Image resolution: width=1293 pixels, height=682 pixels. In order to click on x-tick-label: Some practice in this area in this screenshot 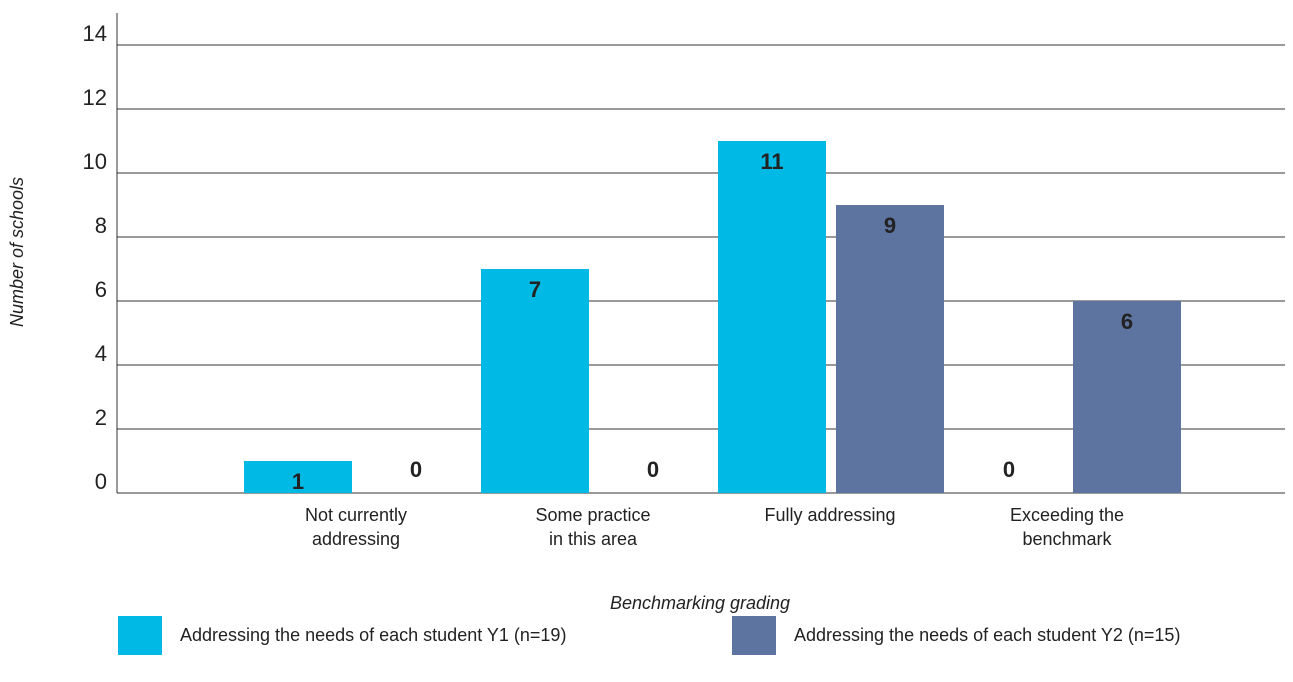, I will do `click(593, 527)`.